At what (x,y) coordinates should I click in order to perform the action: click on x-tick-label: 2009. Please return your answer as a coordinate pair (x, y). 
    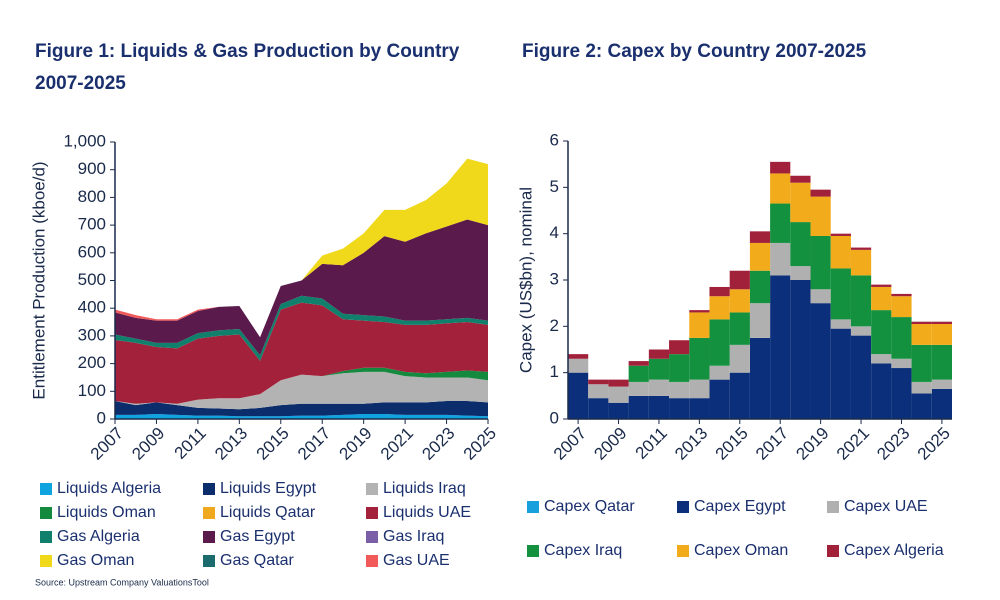
    Looking at the image, I should click on (610, 444).